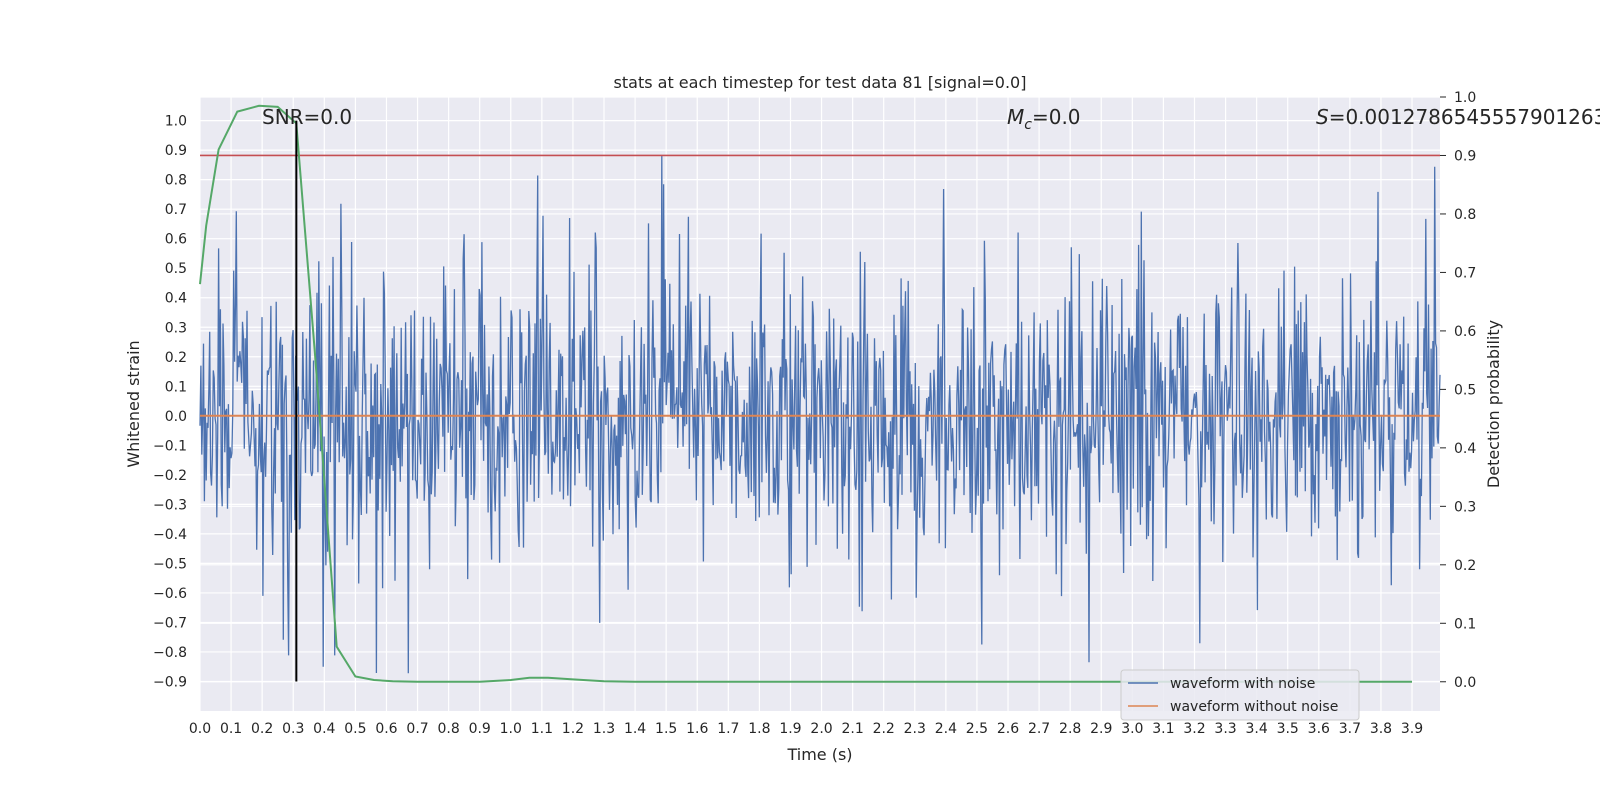 The height and width of the screenshot is (800, 1600). What do you see at coordinates (759, 729) in the screenshot?
I see `x-tick-label: 1.8` at bounding box center [759, 729].